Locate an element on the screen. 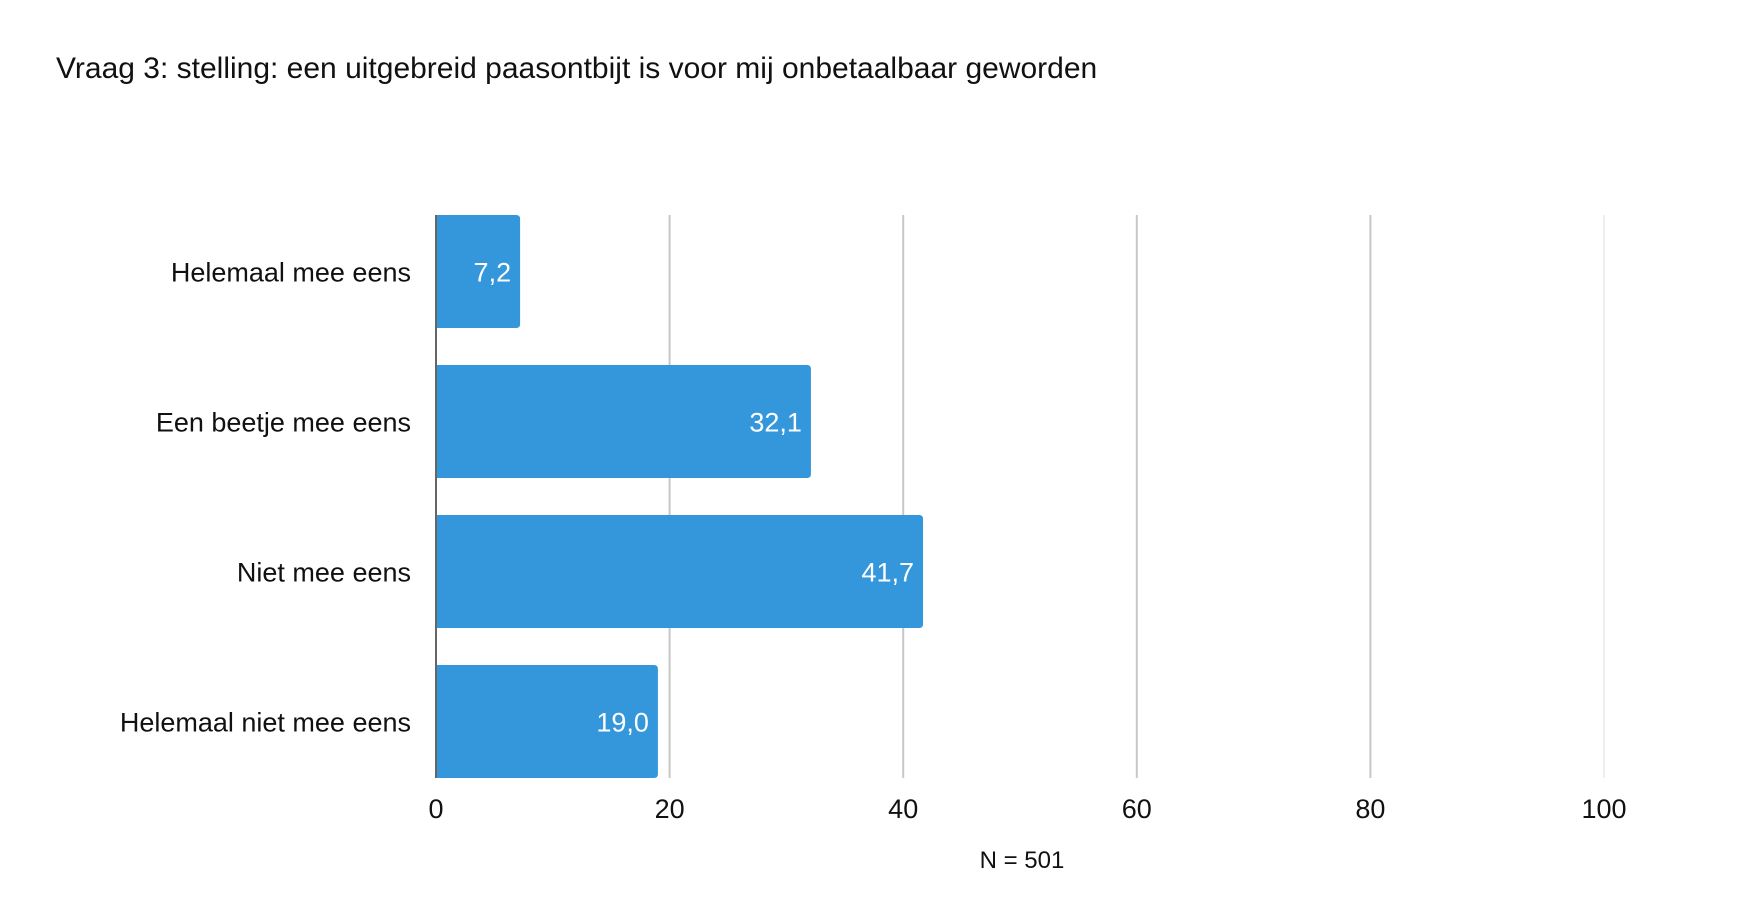 The width and height of the screenshot is (1748, 914). sample-size-note: N = 501 is located at coordinates (1022, 860).